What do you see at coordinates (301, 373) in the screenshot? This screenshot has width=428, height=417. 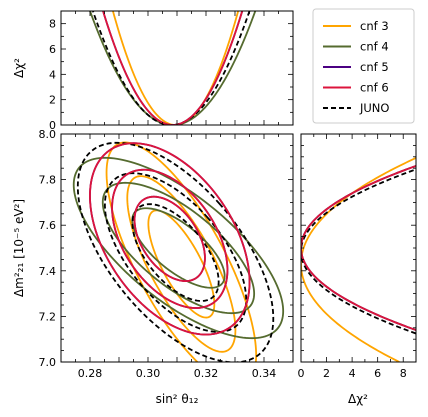 I see `right-xtick-label: 0` at bounding box center [301, 373].